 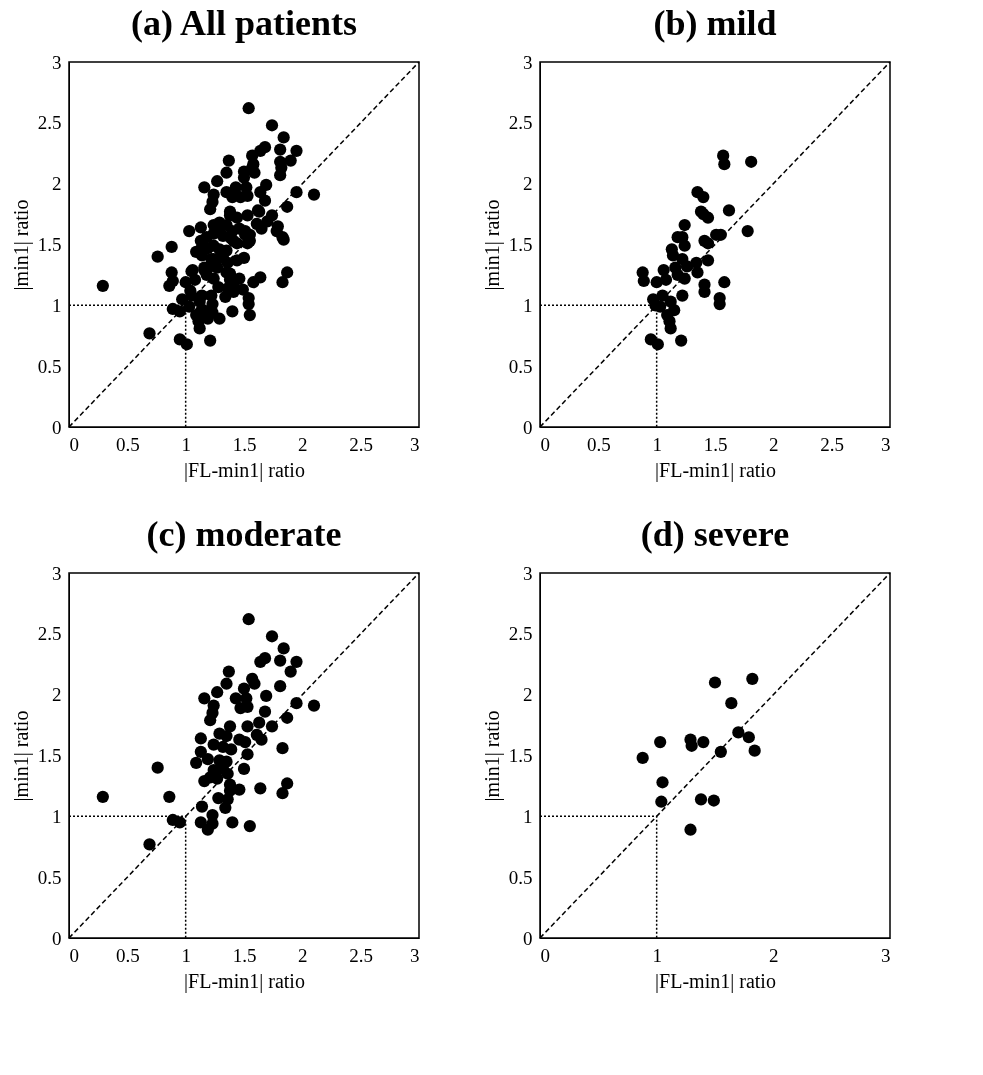 I want to click on chart-title: (a) All patients, so click(x=244, y=23).